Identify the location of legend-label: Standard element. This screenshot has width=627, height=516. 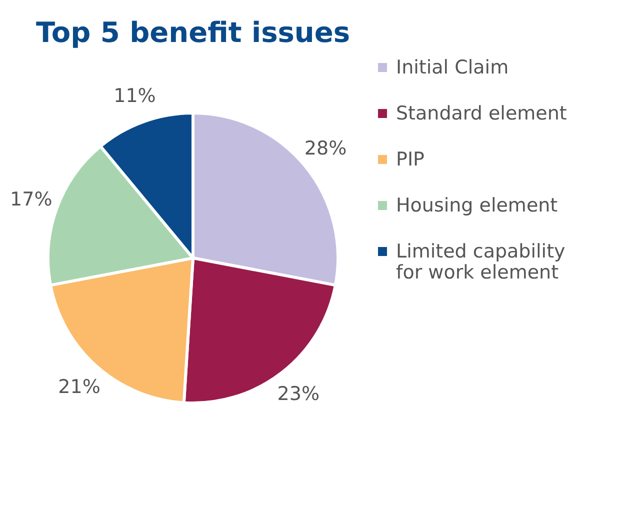
(481, 113).